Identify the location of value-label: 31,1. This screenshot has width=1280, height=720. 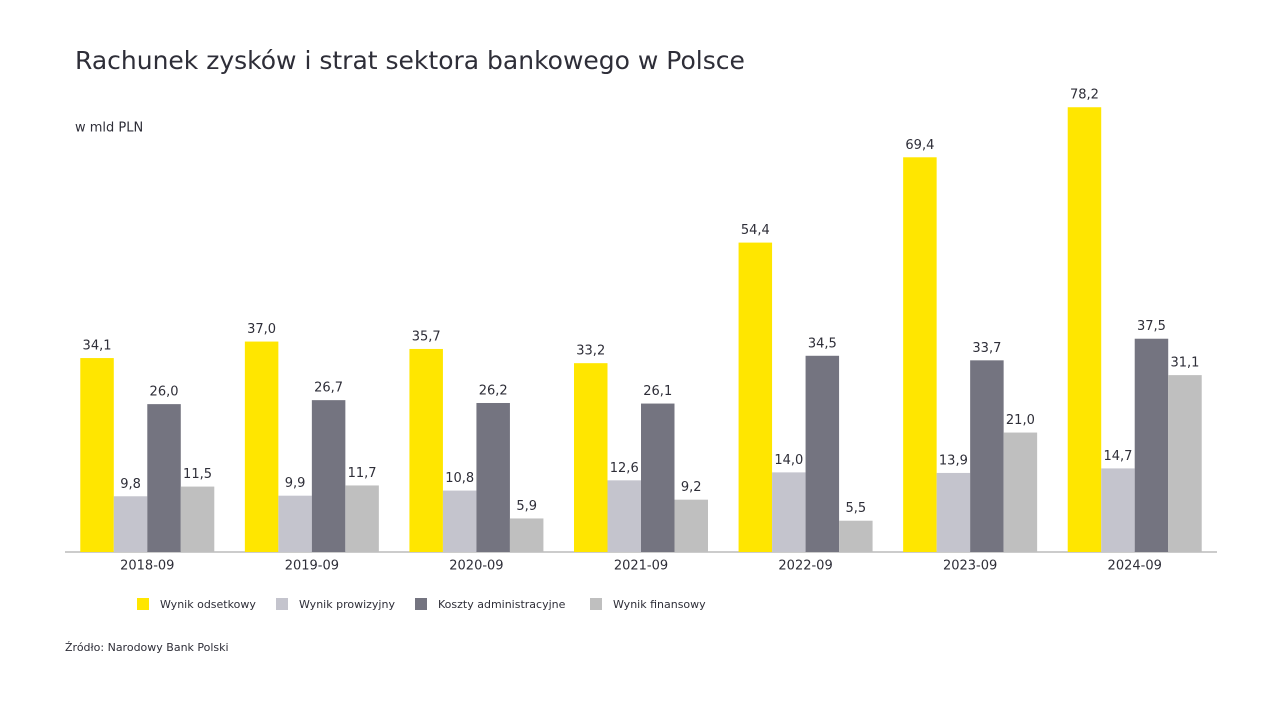
(1184, 363).